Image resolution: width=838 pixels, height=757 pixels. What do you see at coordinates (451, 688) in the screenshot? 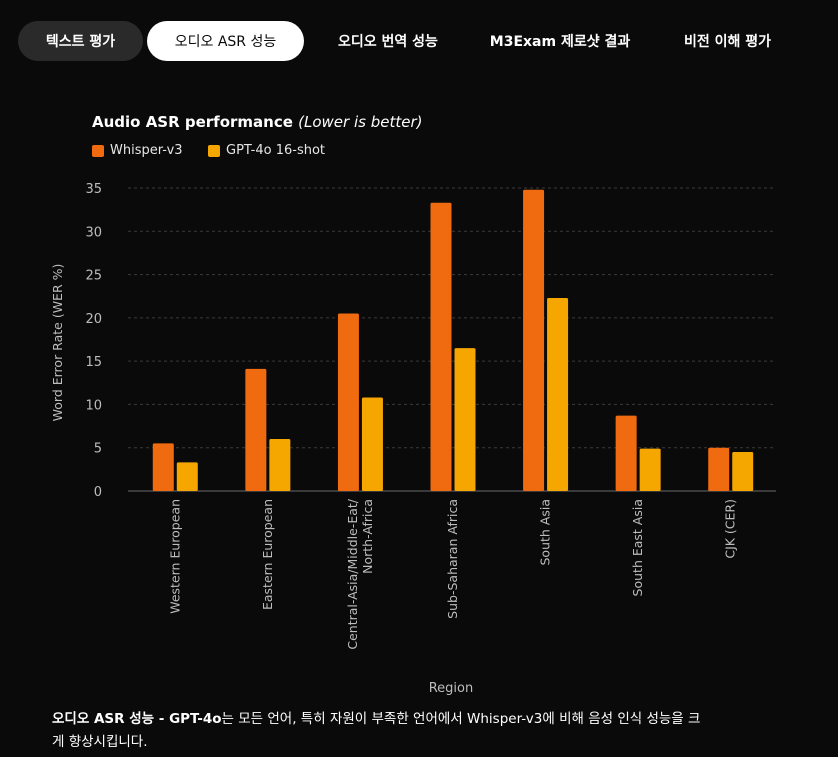
I see `x-axis-label: Region` at bounding box center [451, 688].